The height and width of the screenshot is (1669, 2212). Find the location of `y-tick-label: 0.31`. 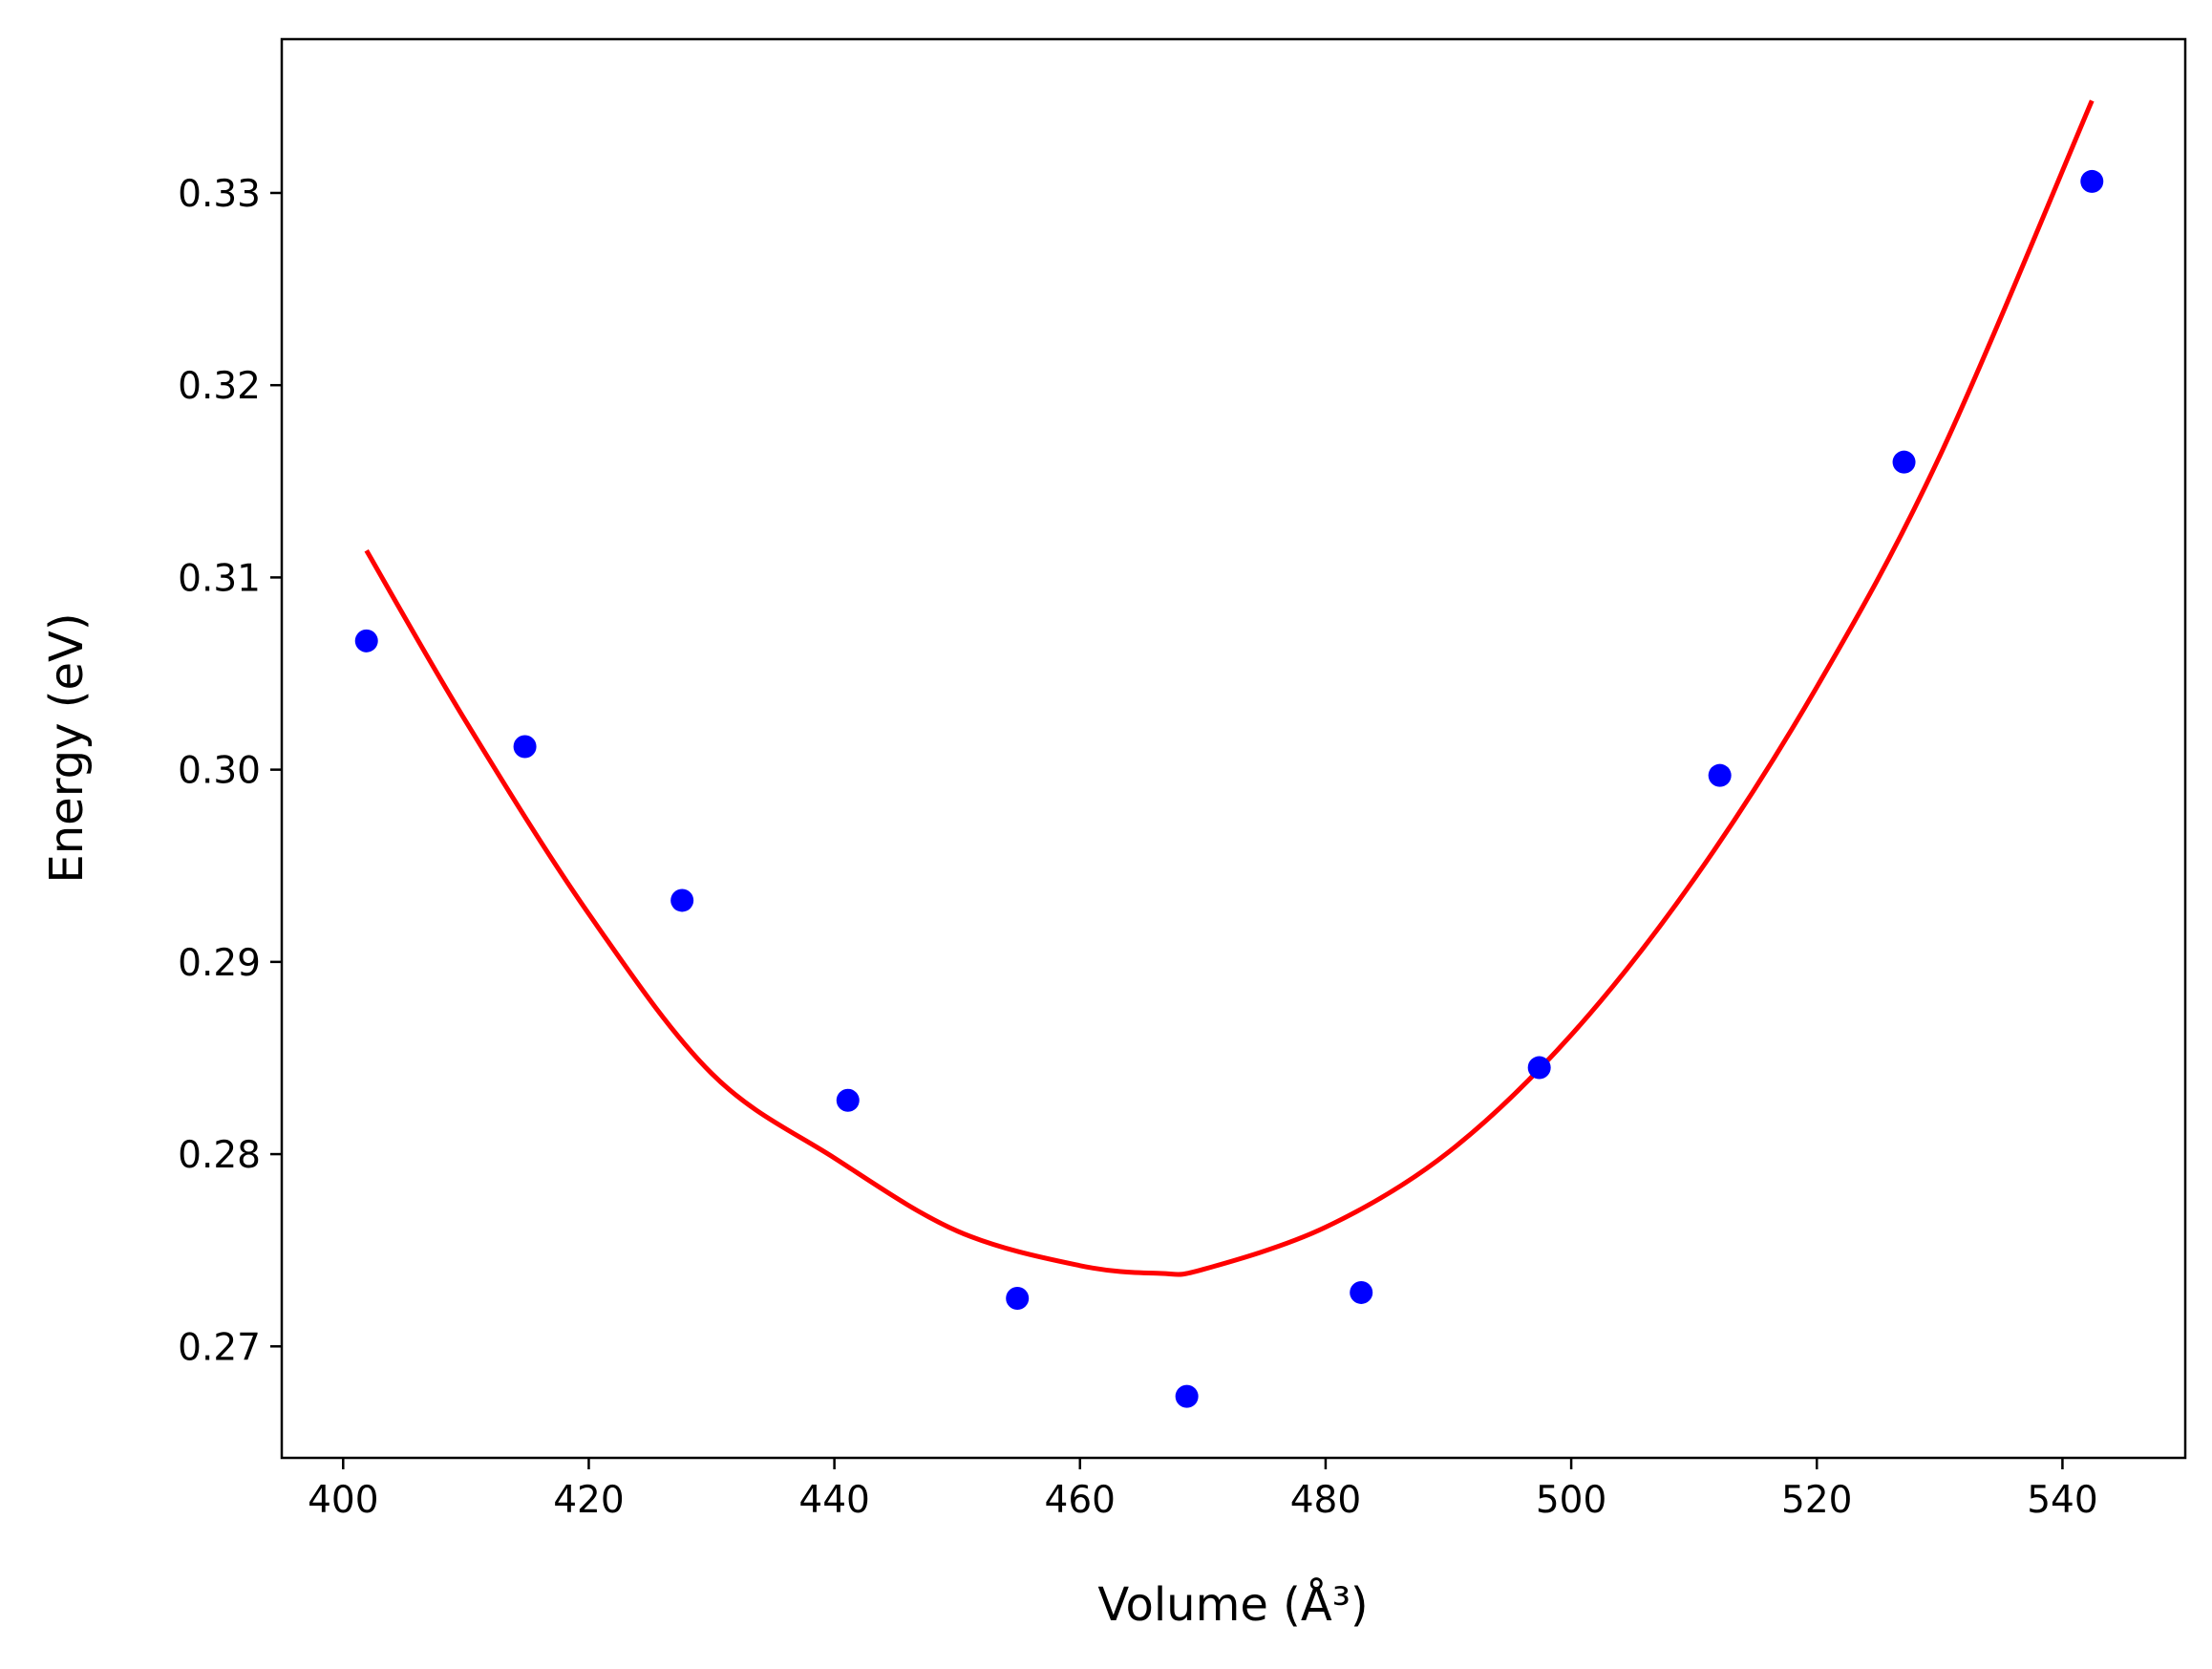

y-tick-label: 0.31 is located at coordinates (219, 578).